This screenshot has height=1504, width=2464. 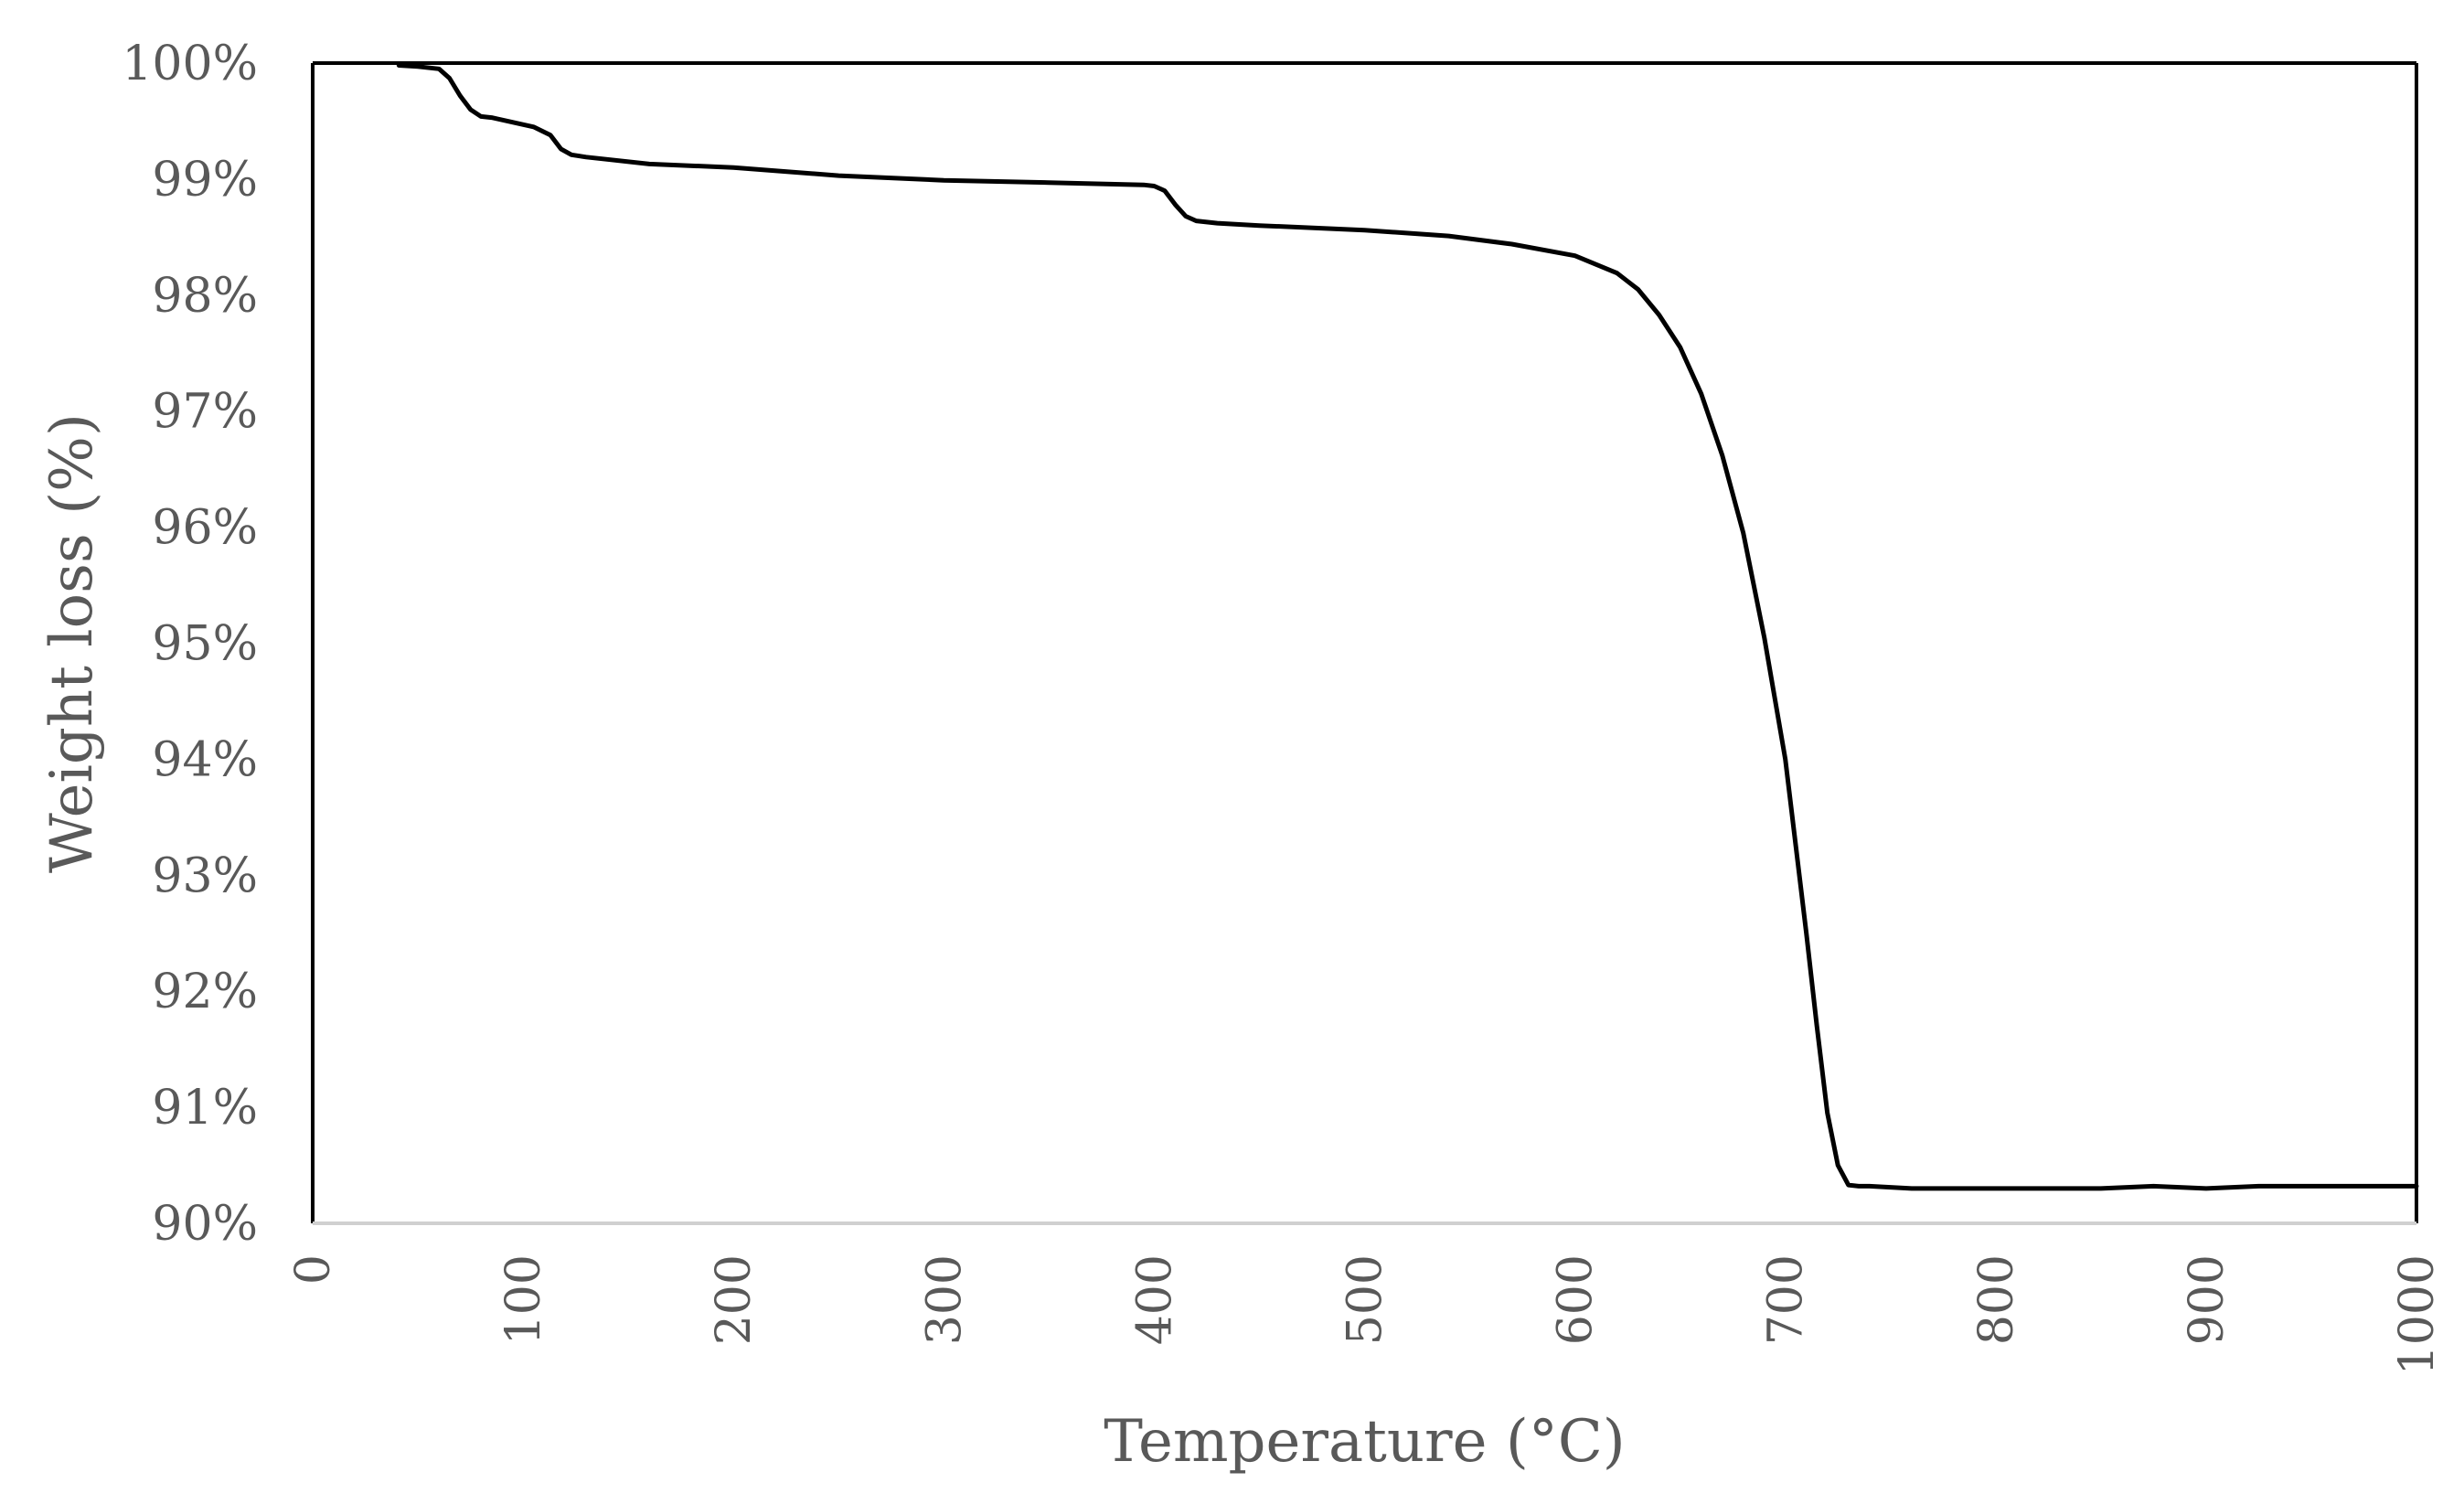 What do you see at coordinates (205, 528) in the screenshot?
I see `y-tick-label: 96%` at bounding box center [205, 528].